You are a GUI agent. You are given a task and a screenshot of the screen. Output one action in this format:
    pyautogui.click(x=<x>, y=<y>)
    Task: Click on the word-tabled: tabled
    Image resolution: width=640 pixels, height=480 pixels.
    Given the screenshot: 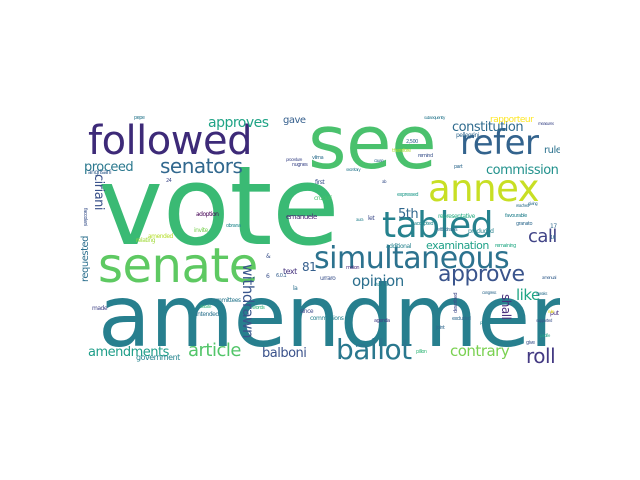 What is the action you would take?
    pyautogui.click(x=438, y=225)
    